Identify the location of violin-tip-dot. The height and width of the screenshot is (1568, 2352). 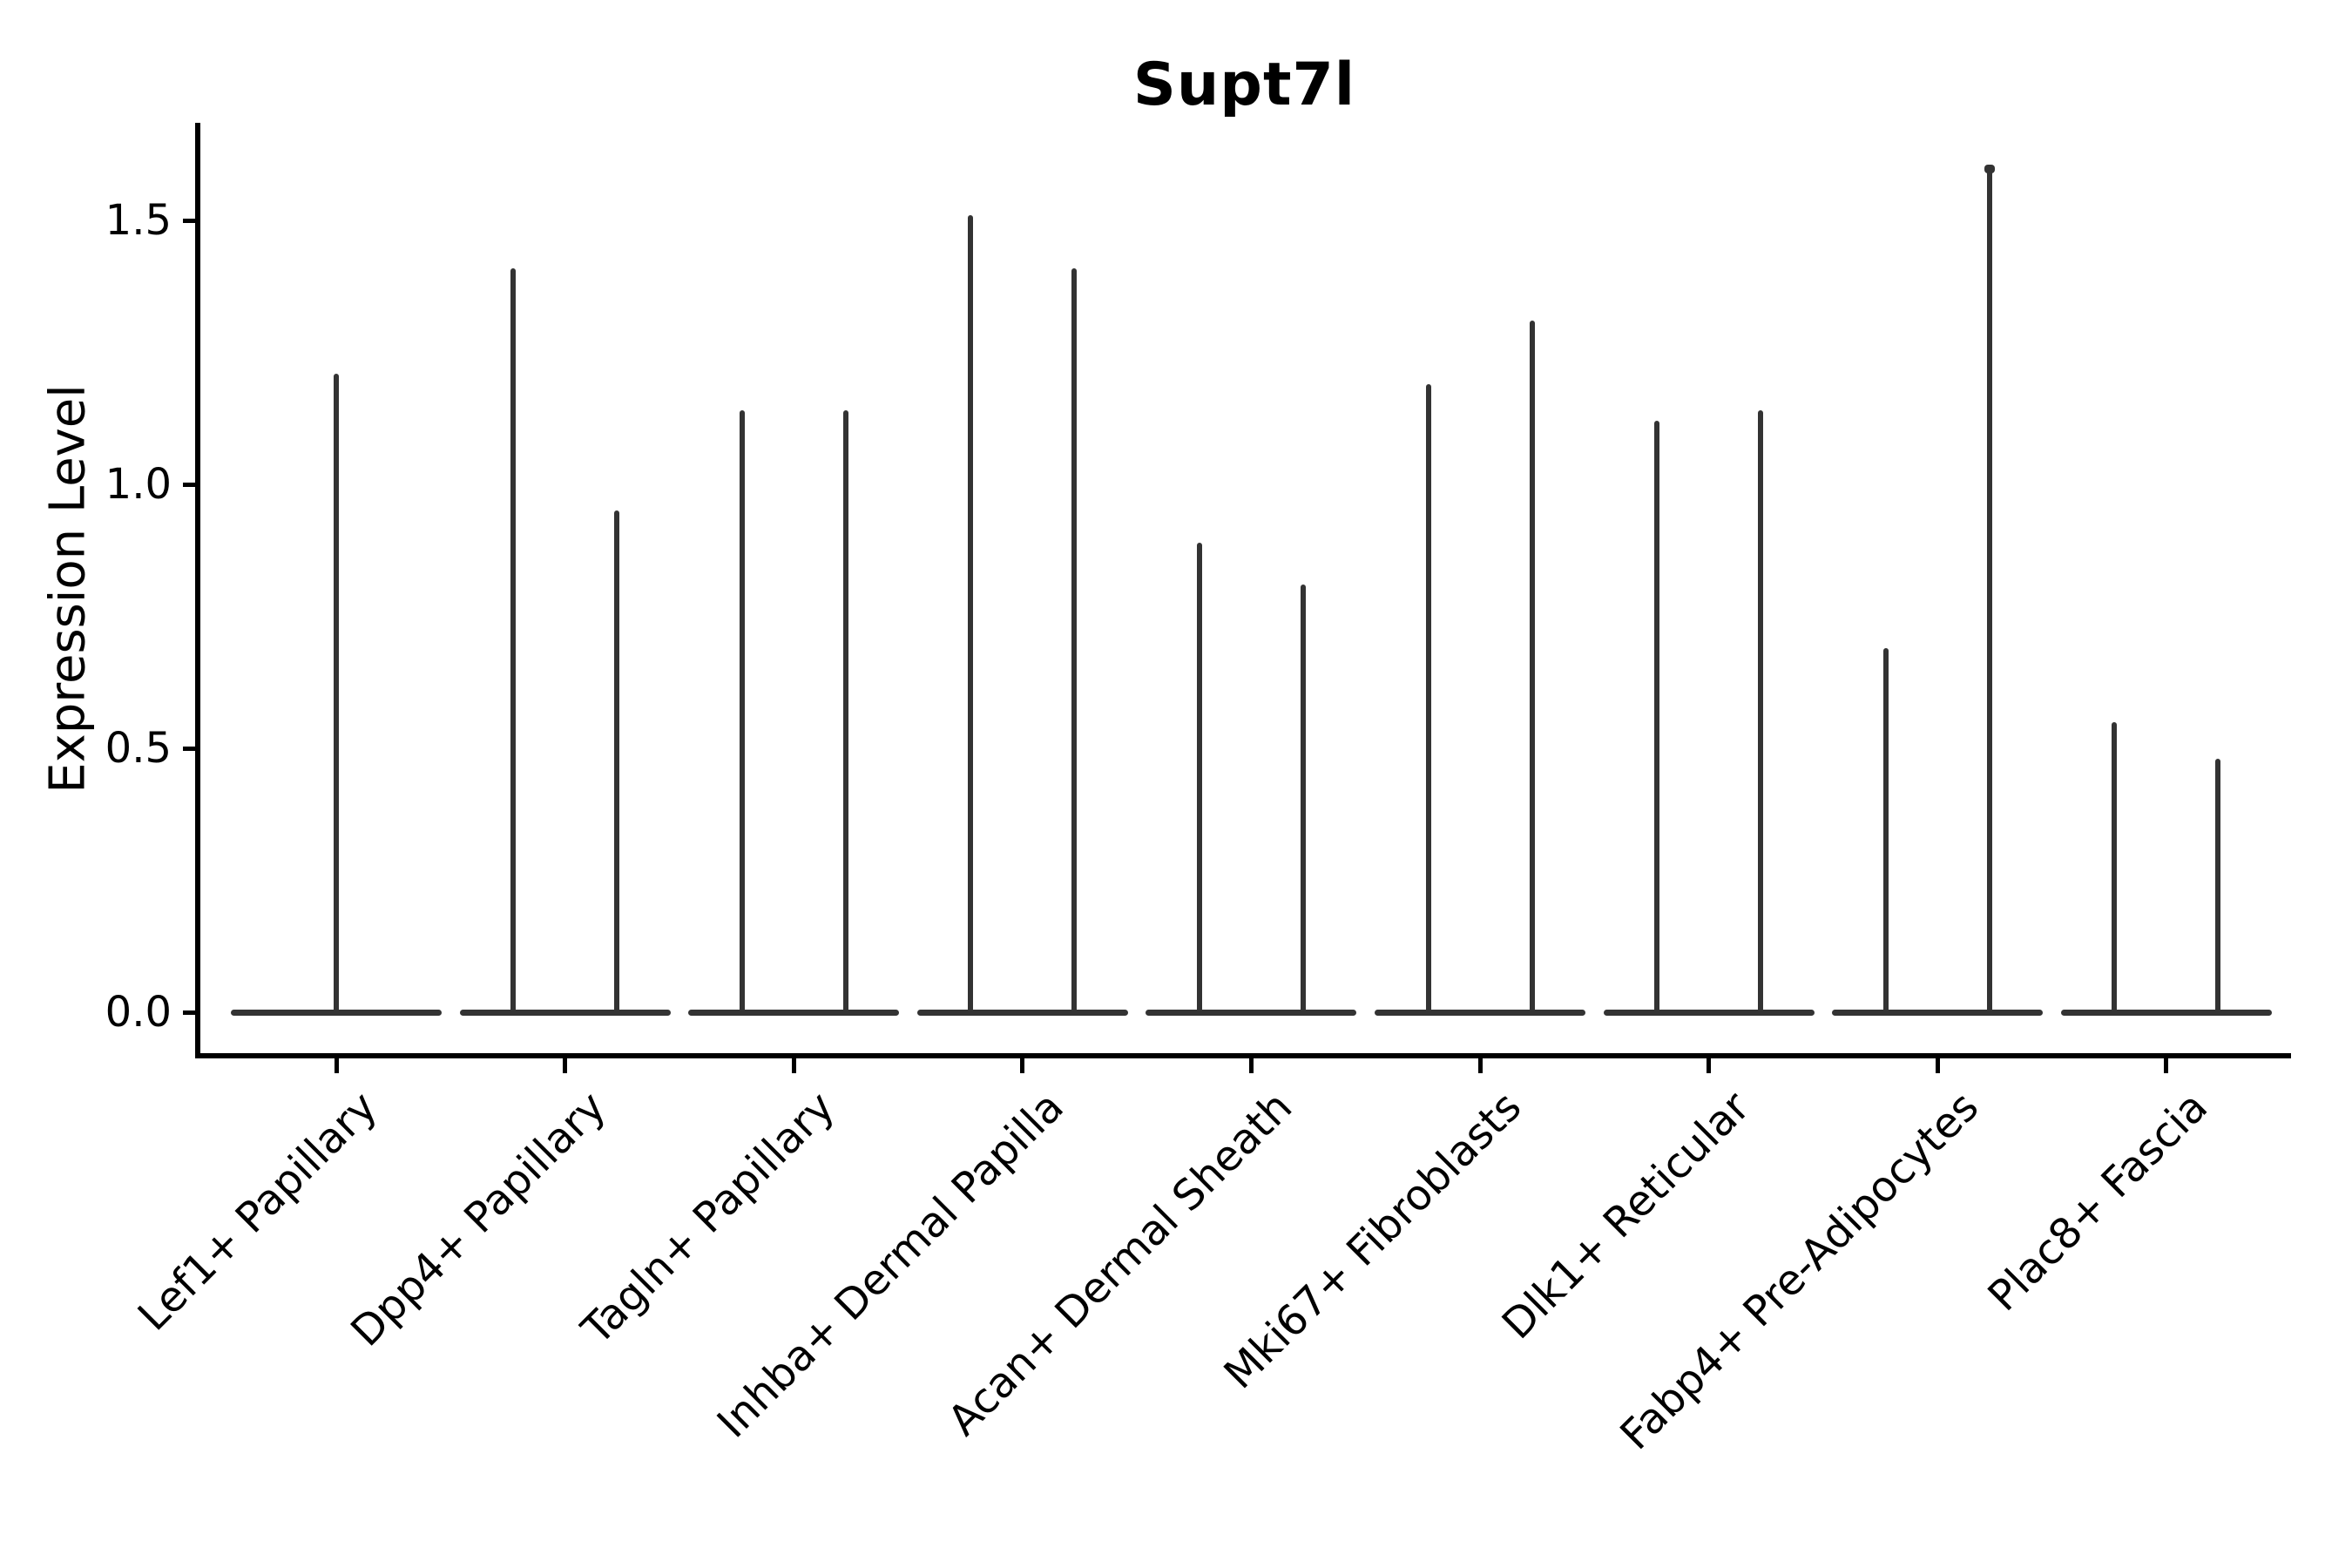
(1990, 169).